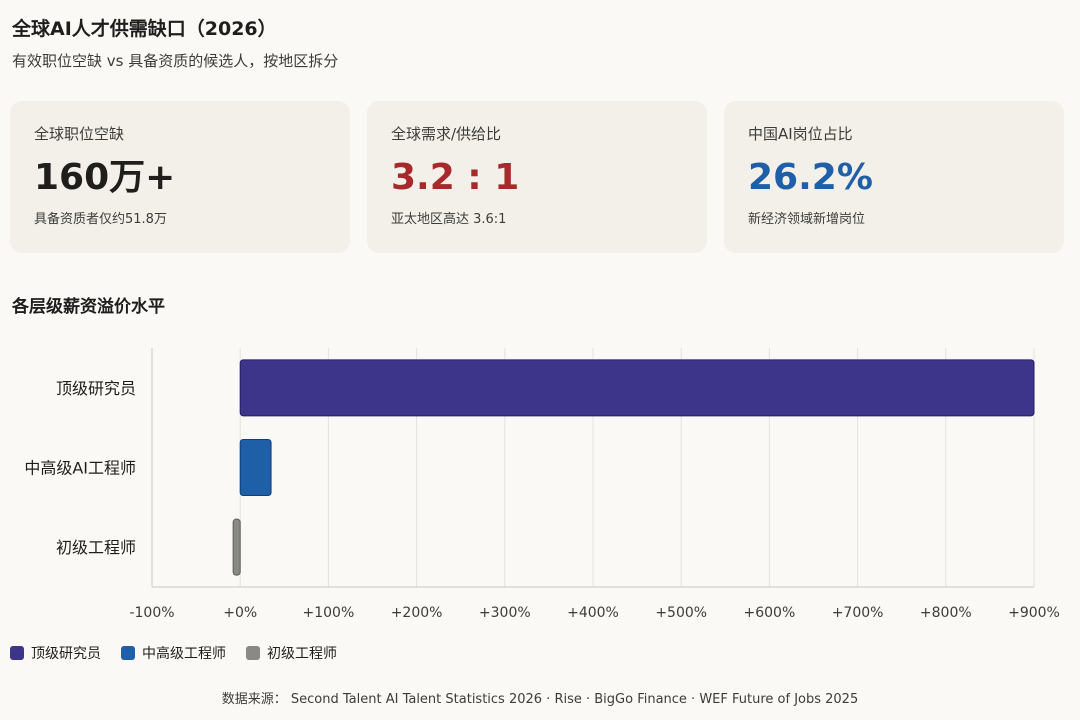  I want to click on x-tick-label: +800%, so click(946, 613).